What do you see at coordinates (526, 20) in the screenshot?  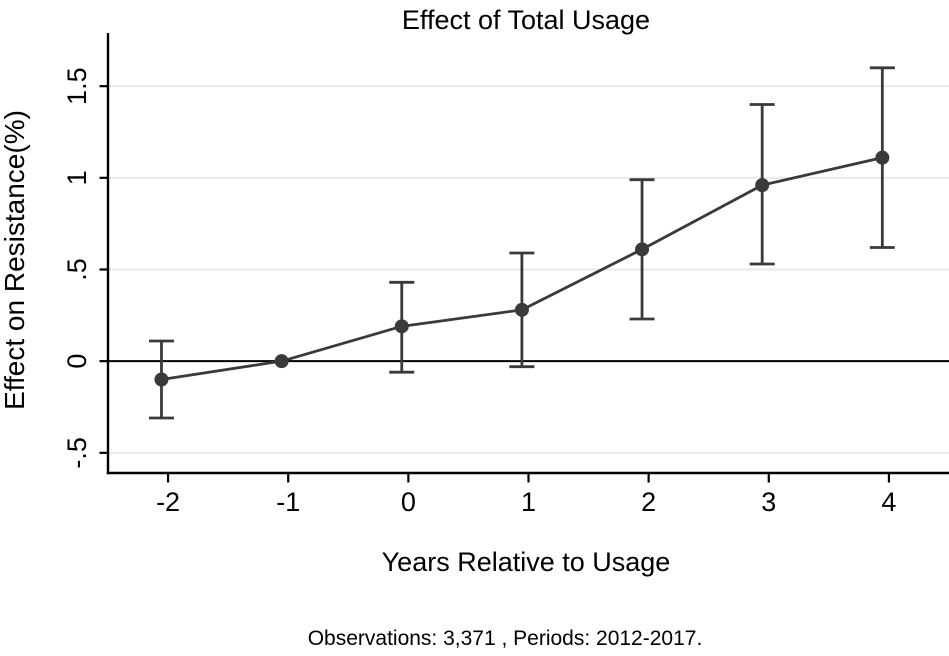 I see `chart-title: Effect of Total Usage` at bounding box center [526, 20].